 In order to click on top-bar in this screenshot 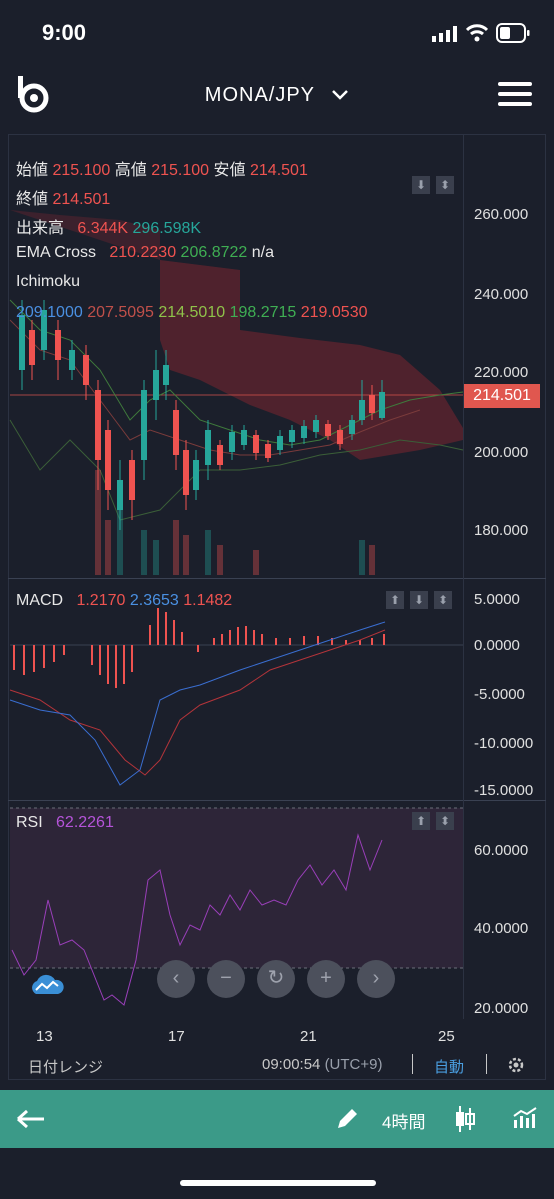, I will do `click(277, 97)`.